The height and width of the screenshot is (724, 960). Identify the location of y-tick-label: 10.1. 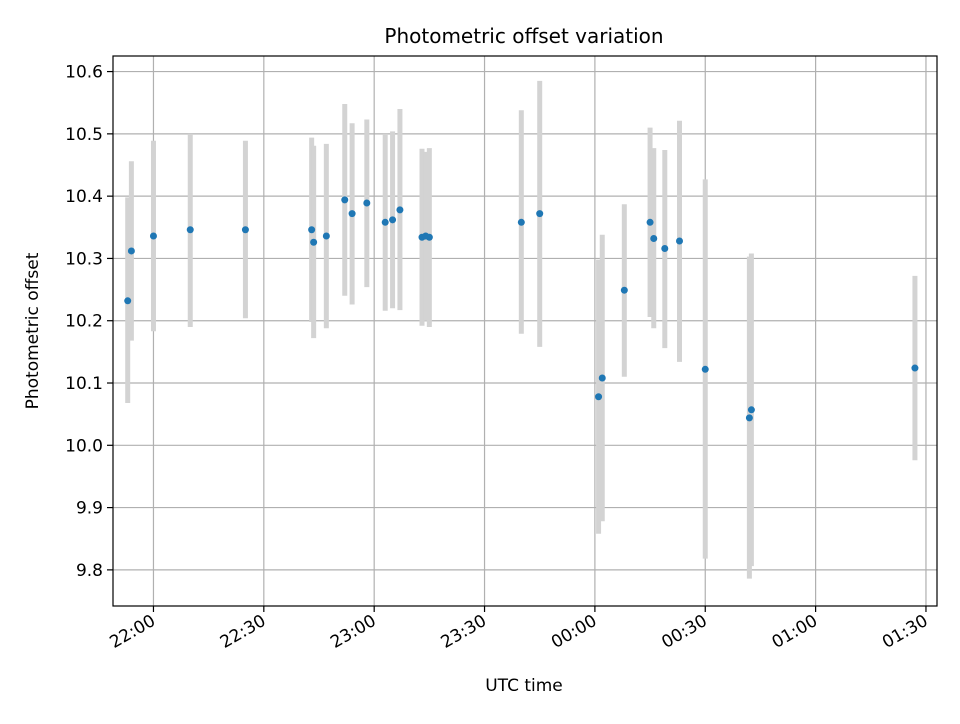
(84, 384).